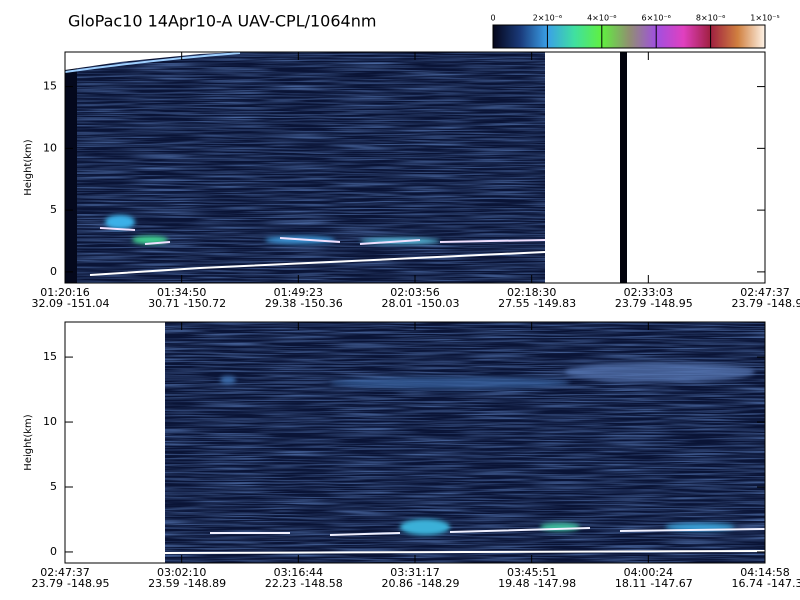  Describe the element at coordinates (514, 303) in the screenshot. I see `x-tick-lat: 27.55` at that location.